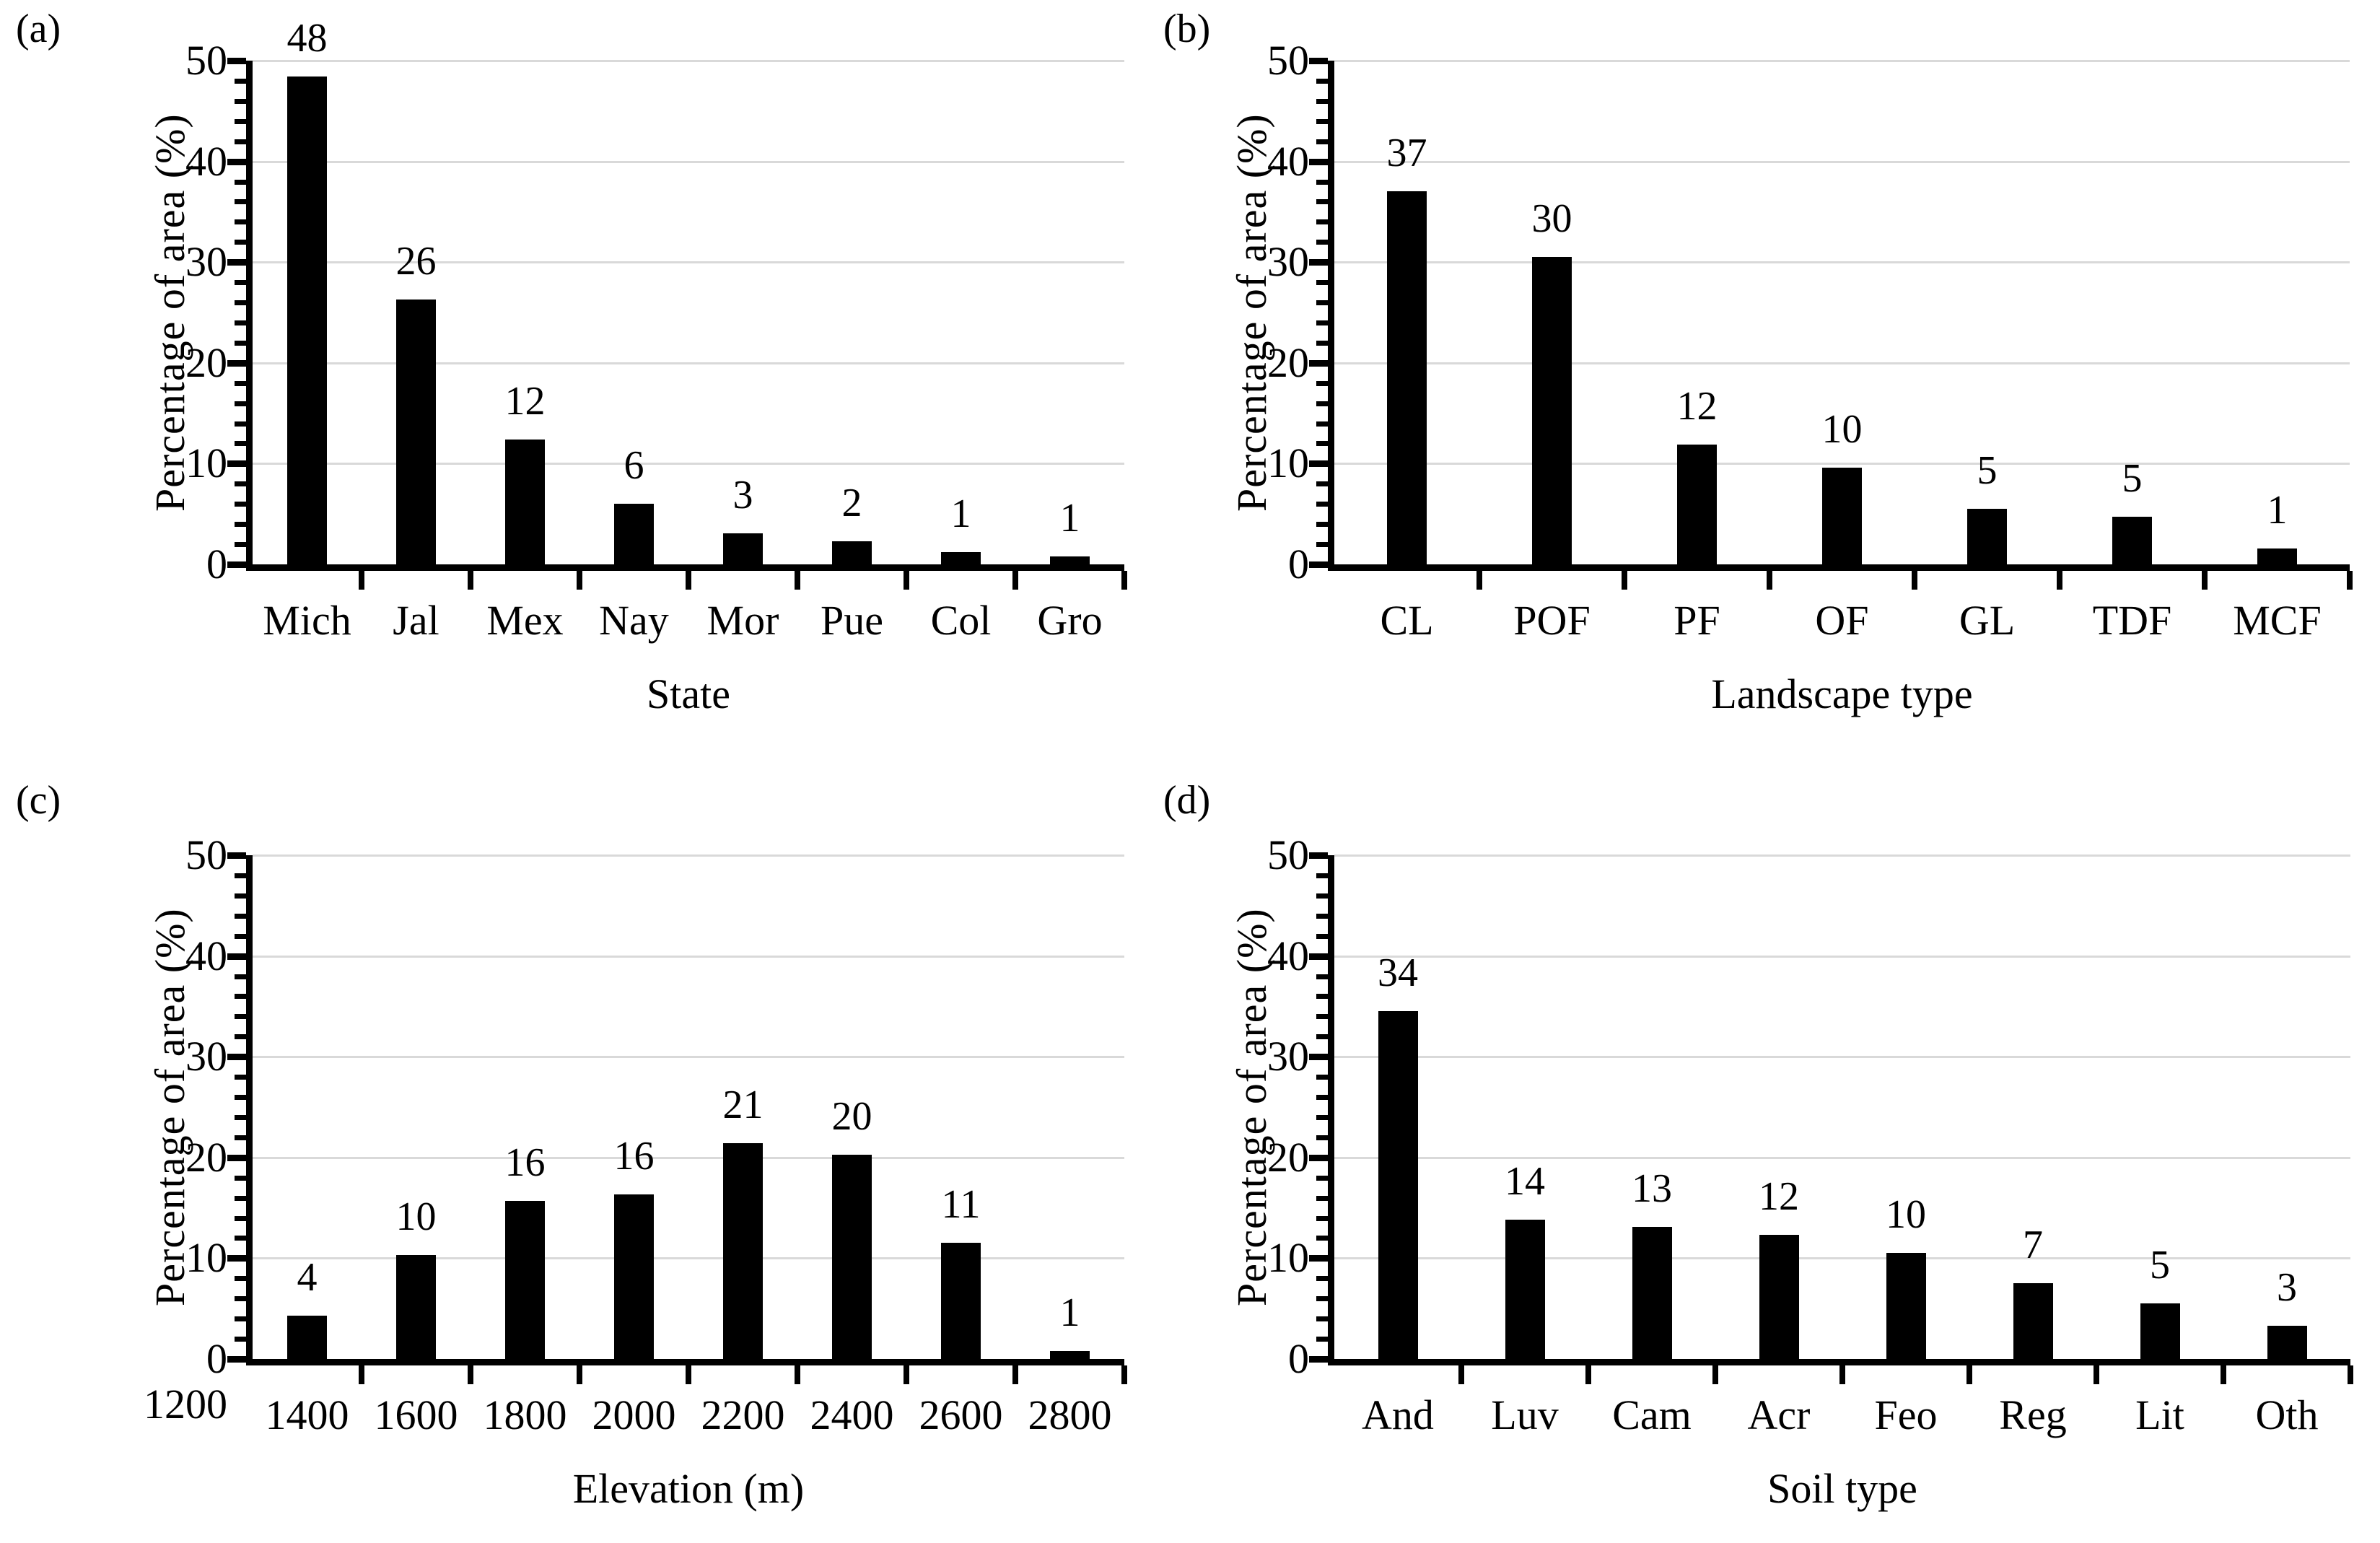 Image resolution: width=2380 pixels, height=1543 pixels. What do you see at coordinates (2033, 1321) in the screenshot?
I see `bar-Reg` at bounding box center [2033, 1321].